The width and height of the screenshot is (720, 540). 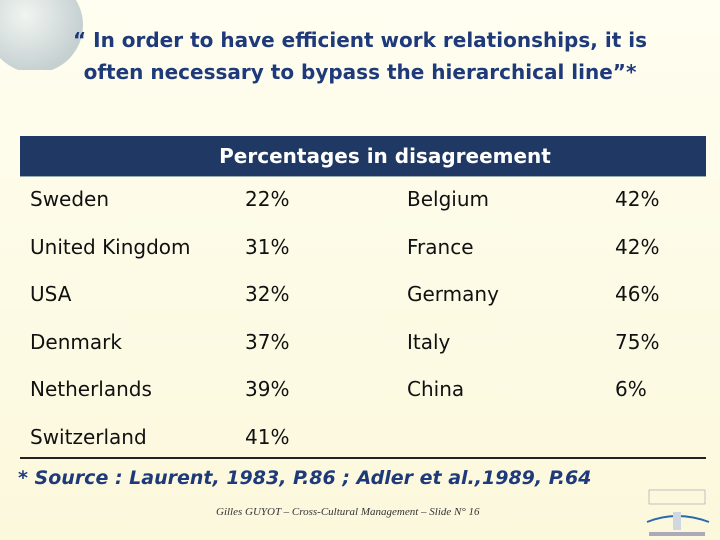 I want to click on percentage-cell: 46%, so click(x=637, y=294).